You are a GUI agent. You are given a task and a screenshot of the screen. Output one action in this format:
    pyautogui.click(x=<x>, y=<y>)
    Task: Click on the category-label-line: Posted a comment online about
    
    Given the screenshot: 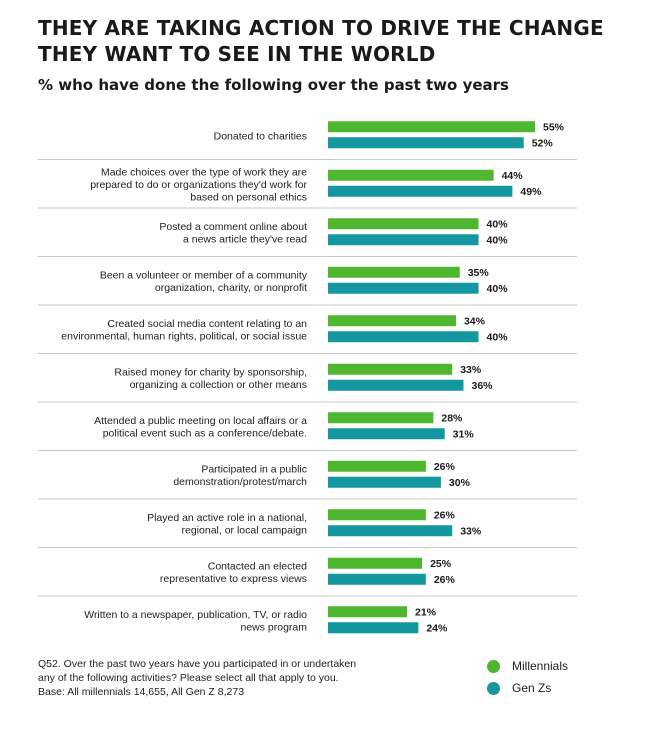 What is the action you would take?
    pyautogui.click(x=233, y=227)
    